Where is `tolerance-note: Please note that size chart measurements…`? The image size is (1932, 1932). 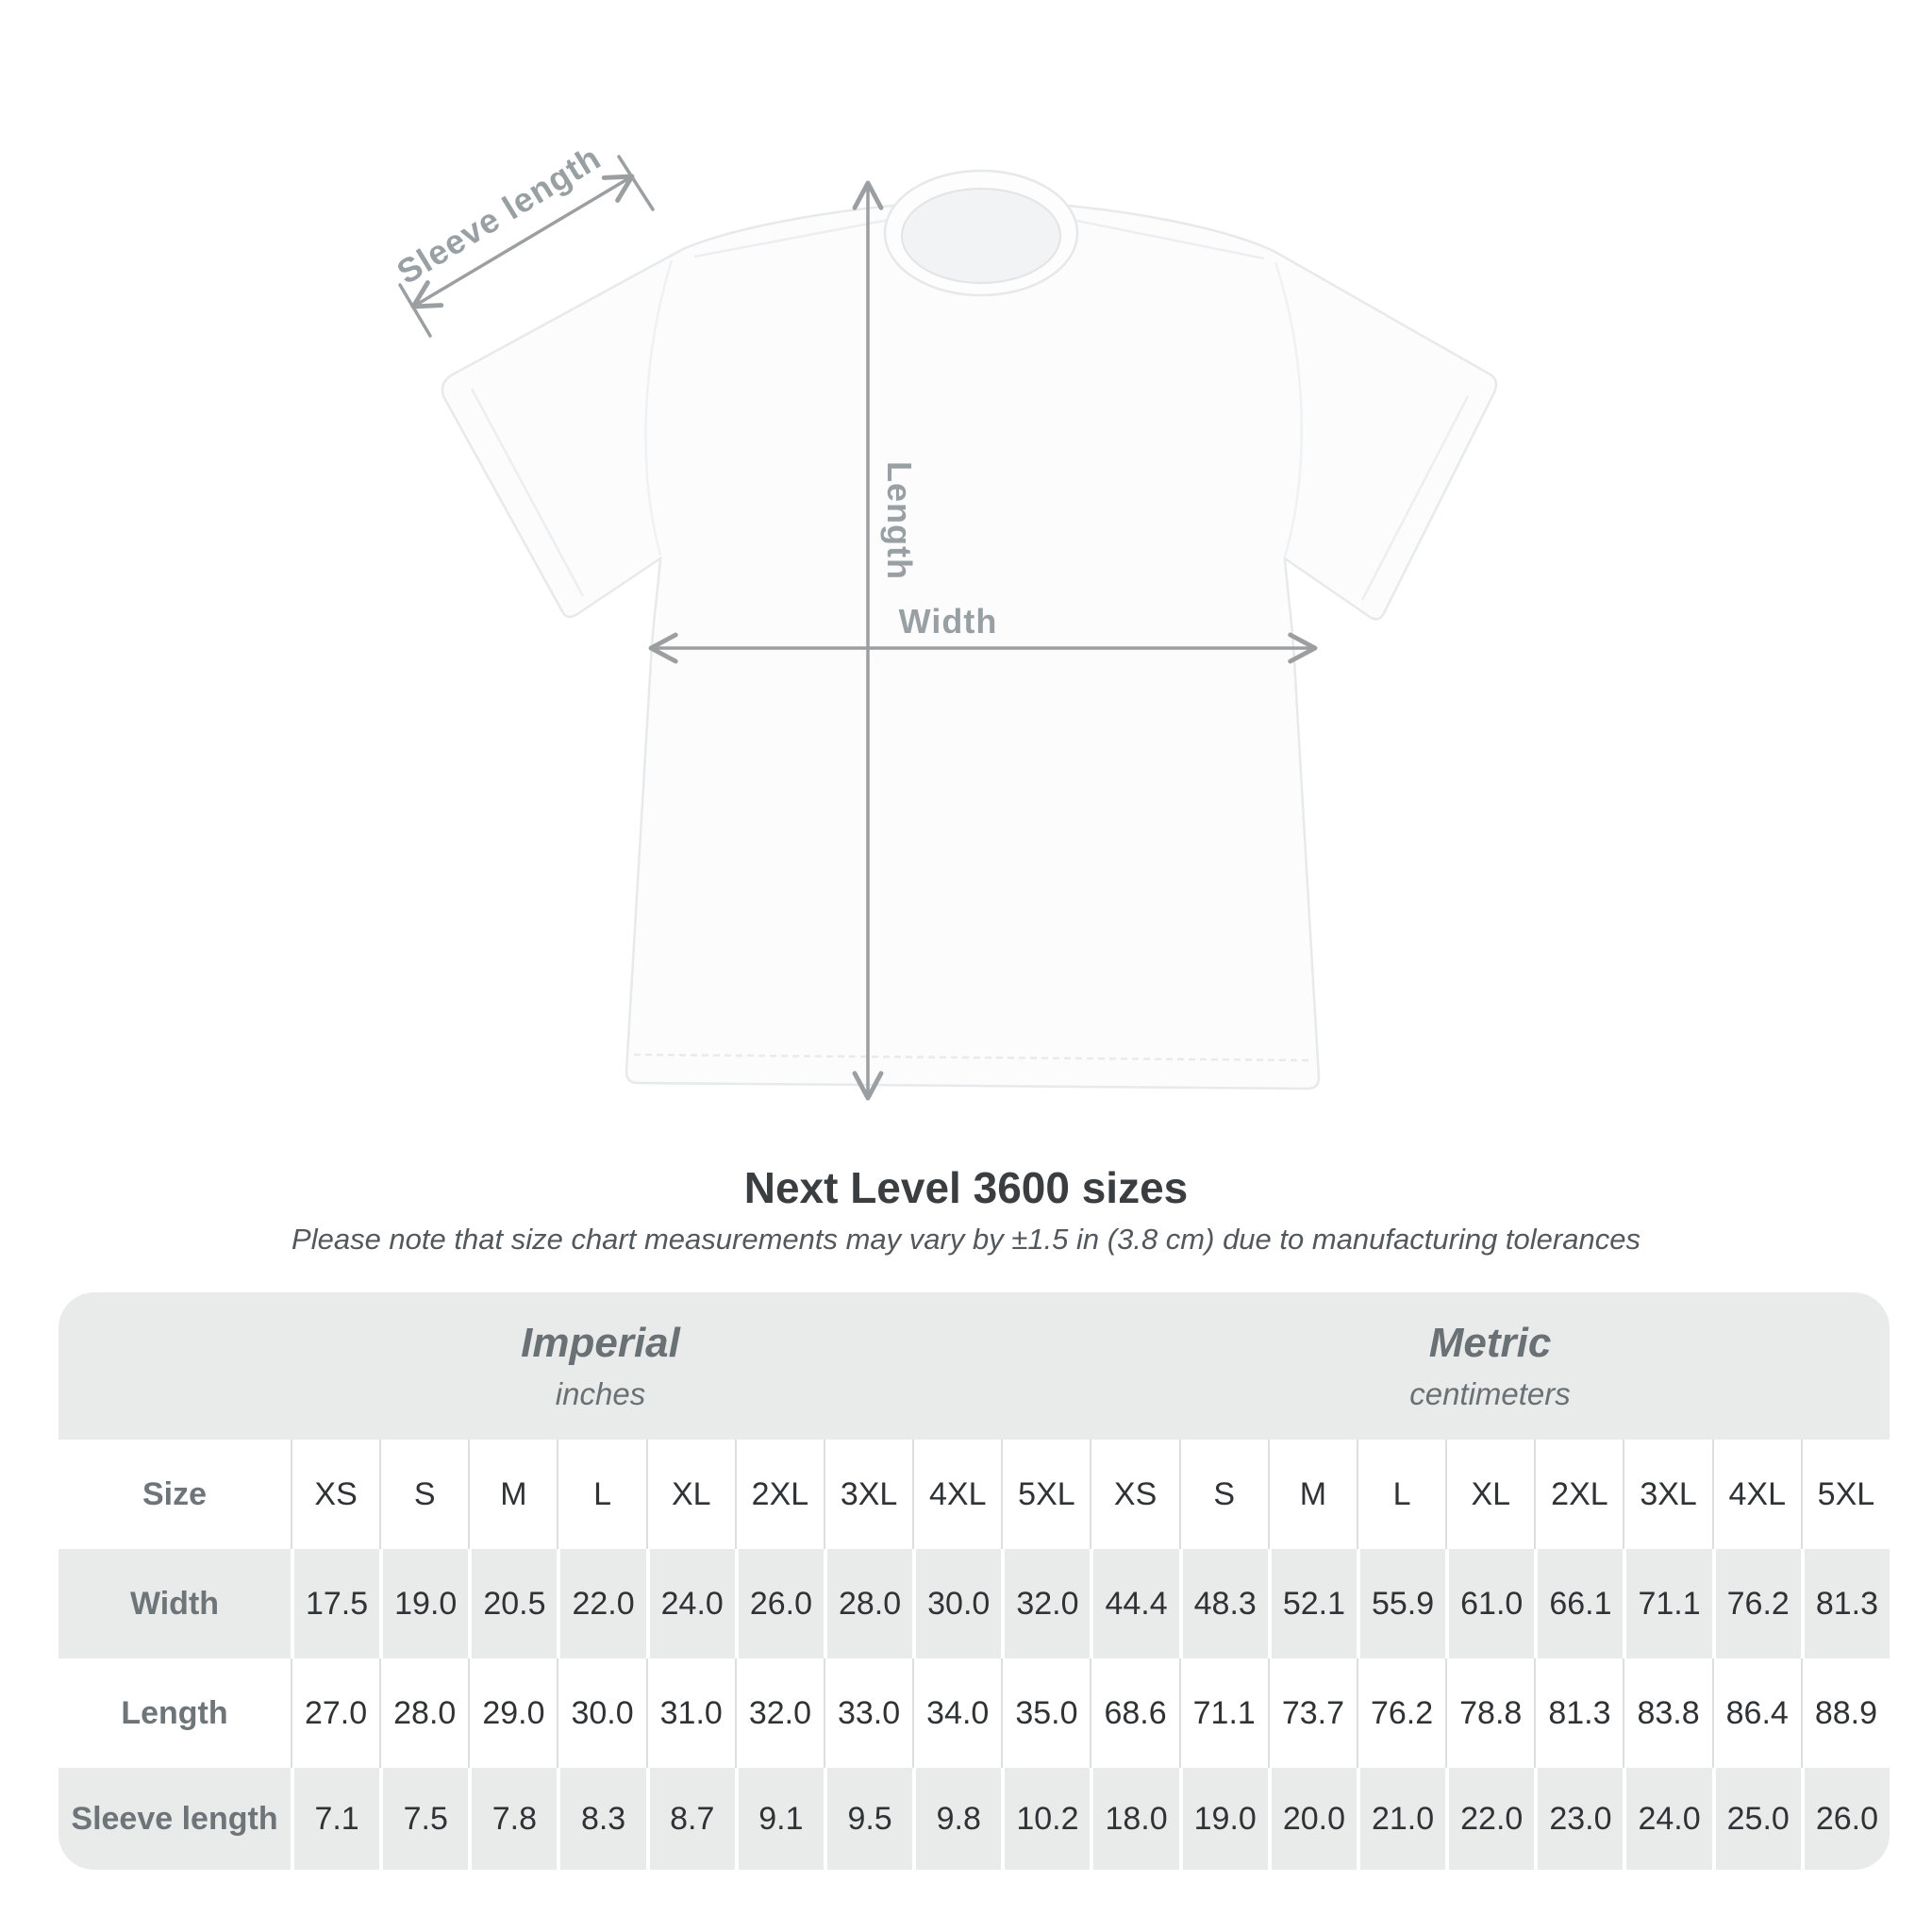
tolerance-note: Please note that size chart measurements… is located at coordinates (966, 1239).